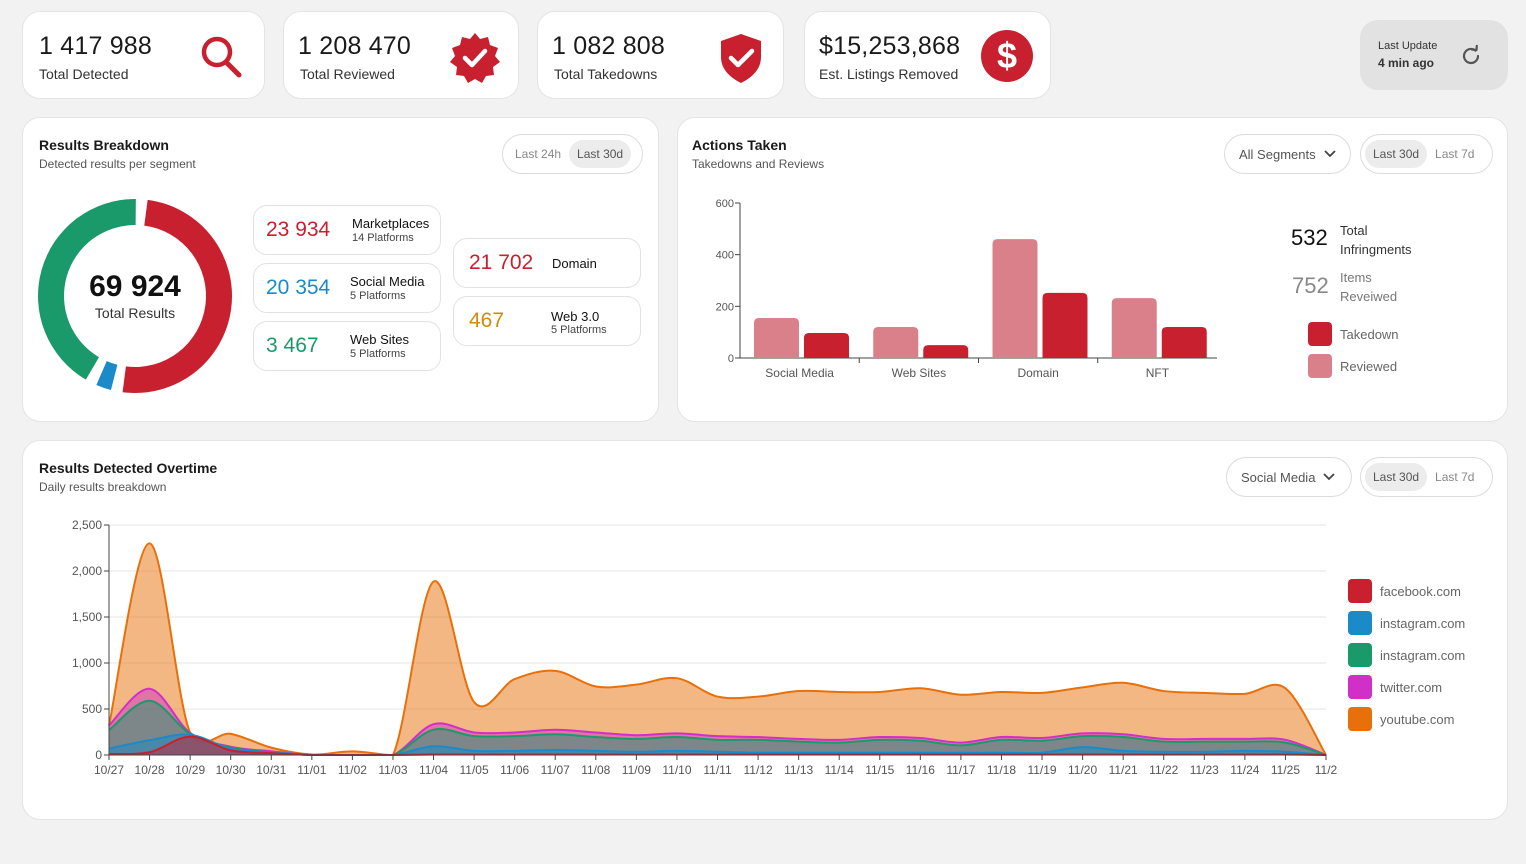  What do you see at coordinates (1356, 277) in the screenshot?
I see `label-line: Items` at bounding box center [1356, 277].